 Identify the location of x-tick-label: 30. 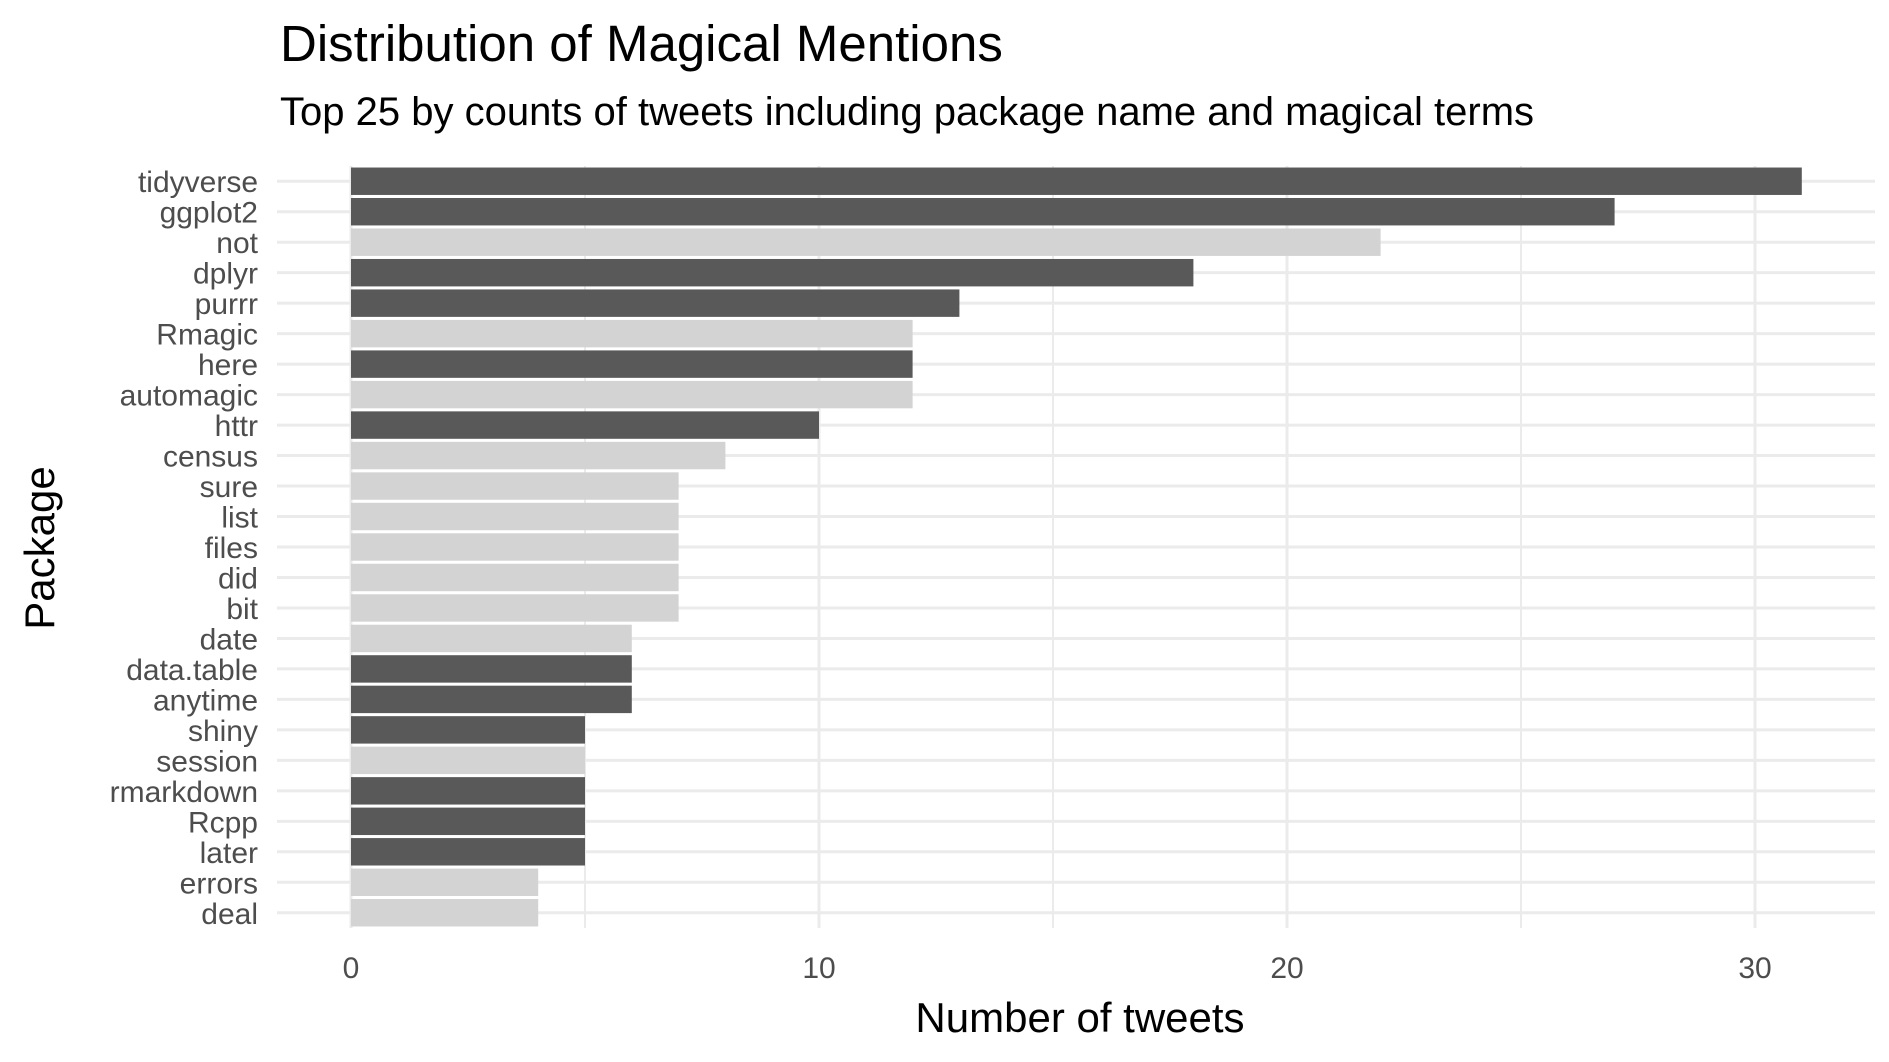
(1754, 968).